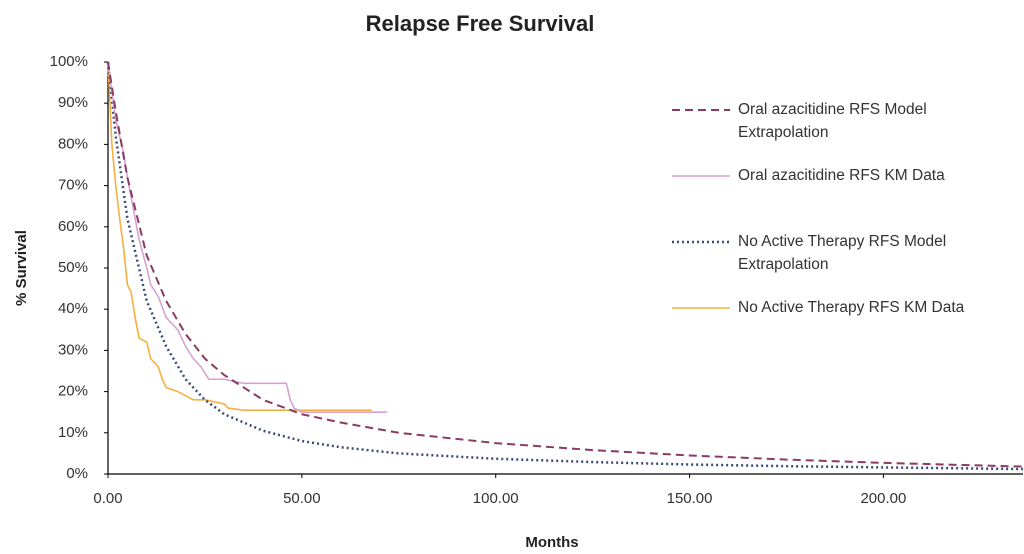  What do you see at coordinates (690, 498) in the screenshot?
I see `x-tick-label: 150.00` at bounding box center [690, 498].